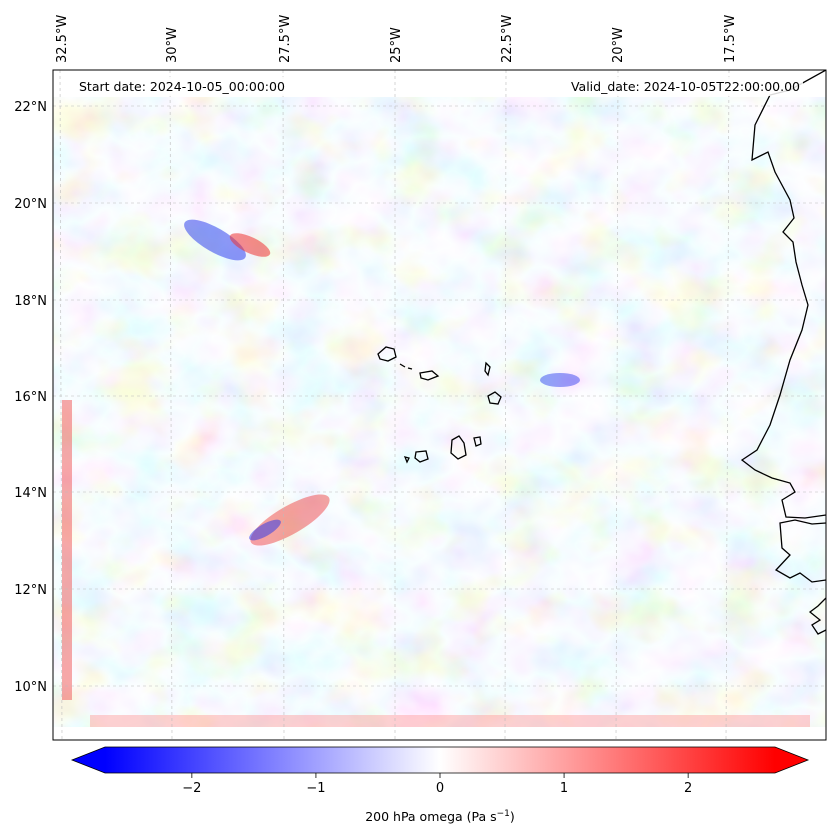 The width and height of the screenshot is (837, 839). Describe the element at coordinates (618, 45) in the screenshot. I see `lon-tick: 20°W` at that location.